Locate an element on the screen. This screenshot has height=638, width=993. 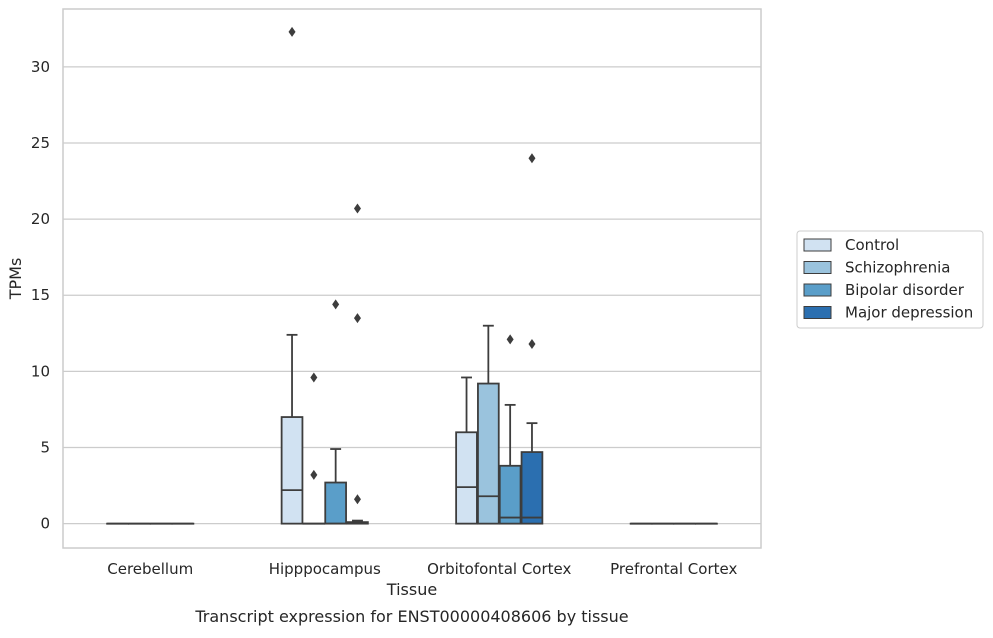
y-tick-label-30: 30 is located at coordinates (40, 67).